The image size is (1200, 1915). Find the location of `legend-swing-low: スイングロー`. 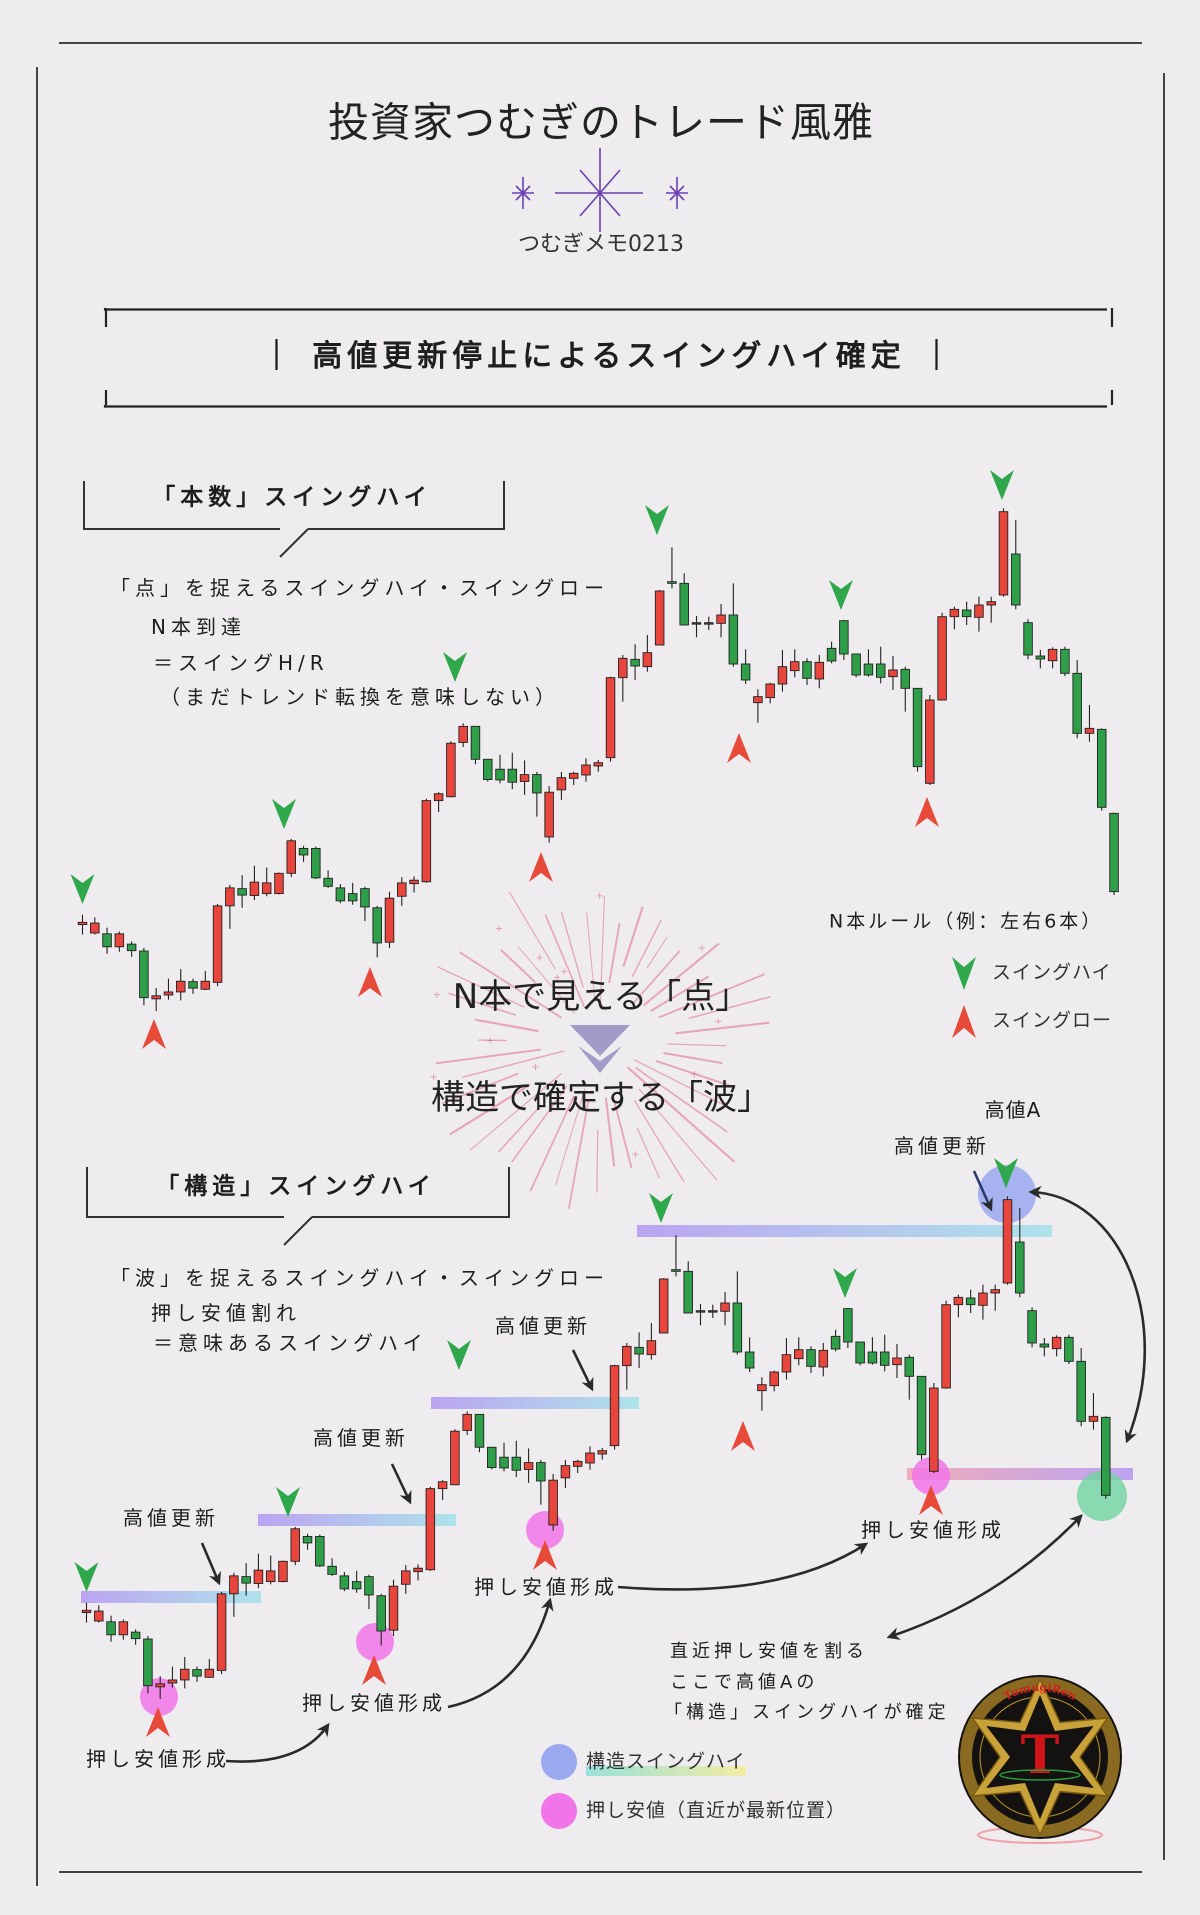

legend-swing-low: スイングロー is located at coordinates (1052, 1020).